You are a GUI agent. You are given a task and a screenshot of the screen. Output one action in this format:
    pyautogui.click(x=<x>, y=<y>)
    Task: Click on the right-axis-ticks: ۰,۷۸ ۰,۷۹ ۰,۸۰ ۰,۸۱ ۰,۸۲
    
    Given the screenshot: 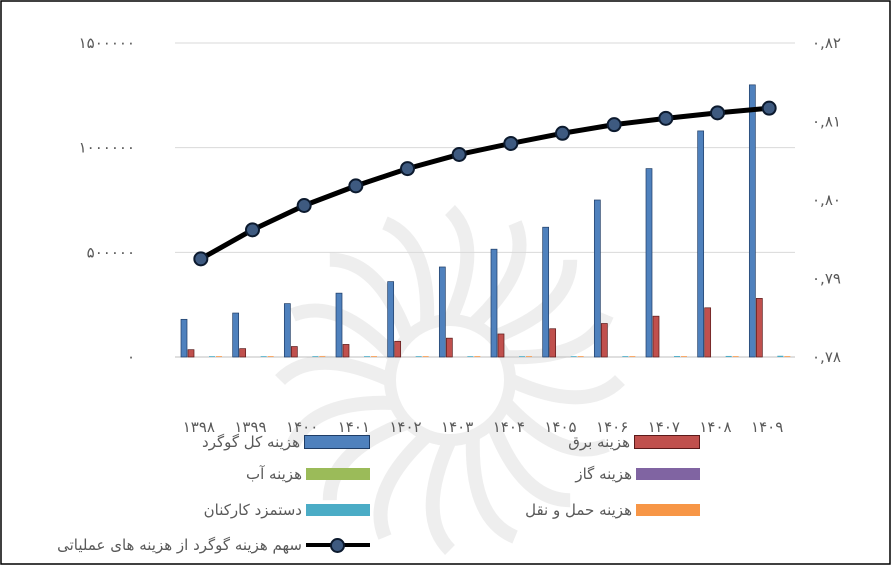 What is the action you would take?
    pyautogui.click(x=826, y=200)
    